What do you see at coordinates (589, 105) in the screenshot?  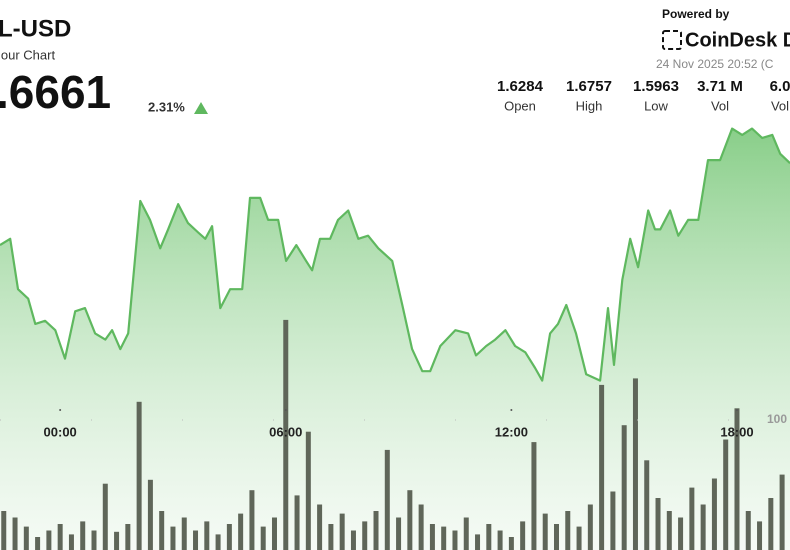 I see `stat-label: High` at bounding box center [589, 105].